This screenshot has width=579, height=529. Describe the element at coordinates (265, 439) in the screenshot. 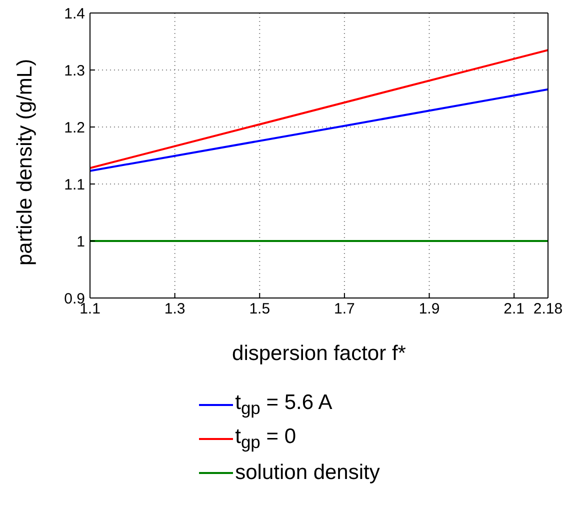

I see `legend-label: t$_{gp}$ = 0` at that location.